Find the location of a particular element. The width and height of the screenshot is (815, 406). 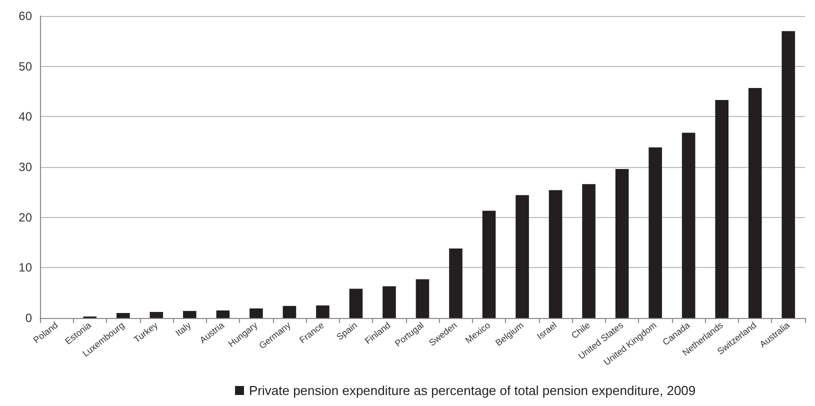

y-tick-label: 40 is located at coordinates (25, 117).